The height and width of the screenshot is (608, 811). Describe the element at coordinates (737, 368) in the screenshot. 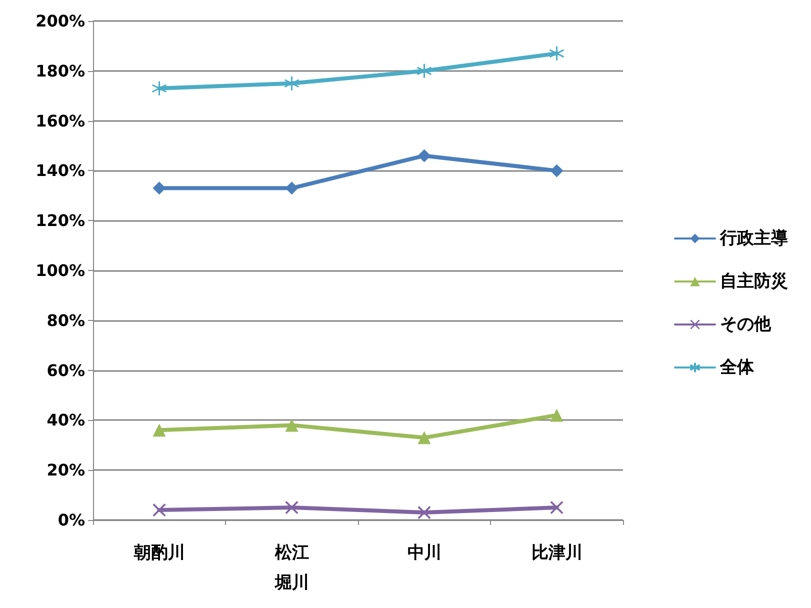

I see `legend-label: 全体` at that location.